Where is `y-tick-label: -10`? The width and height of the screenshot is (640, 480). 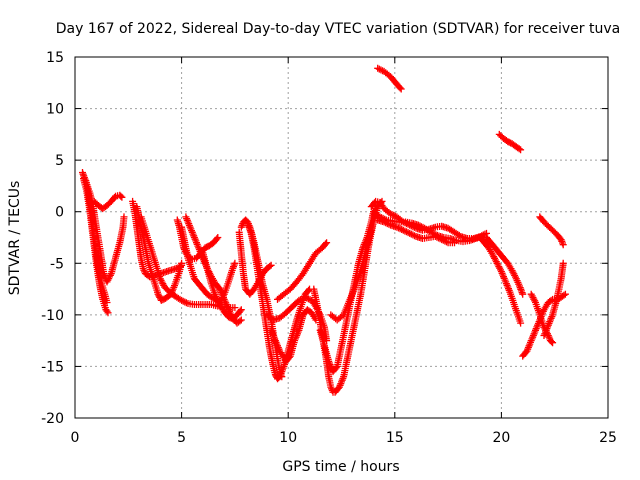 y-tick-label: -10 is located at coordinates (52, 316).